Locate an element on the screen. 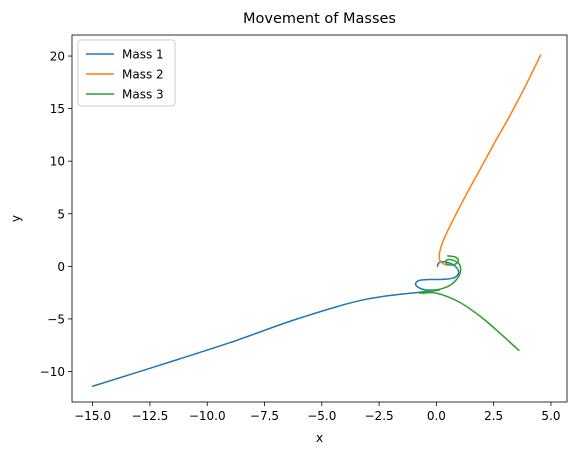  x-axis: −15.0 −12.5 −10.0 −7.5 −5.0 −2.5 0.0 2.5 5.0 is located at coordinates (317, 412).